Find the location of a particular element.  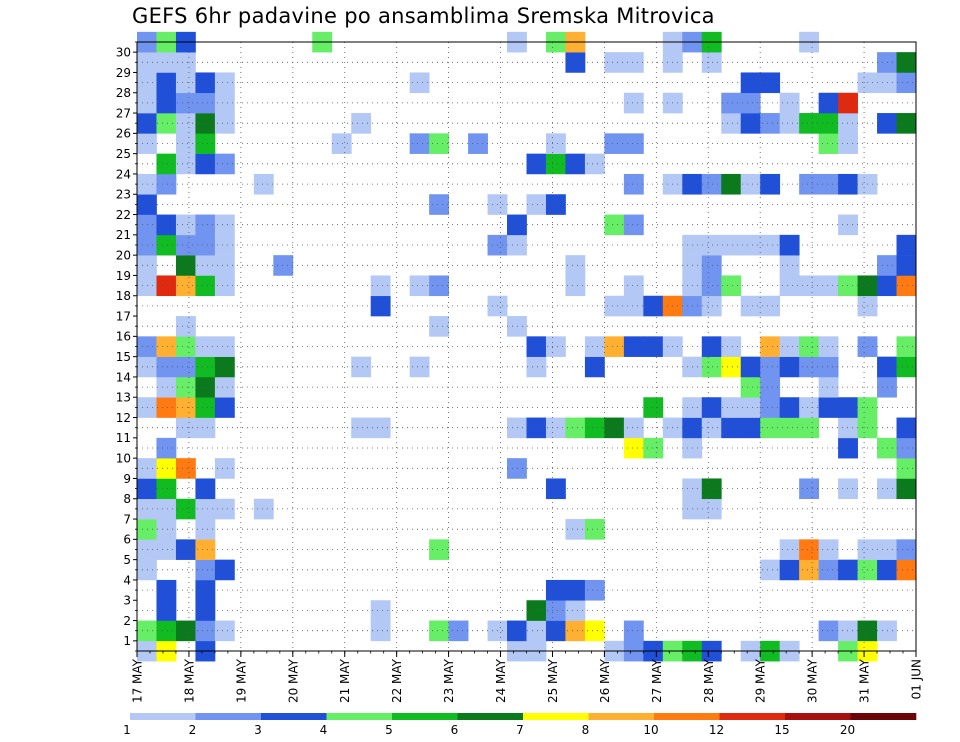

y-tick-label: 1 is located at coordinates (127, 641).